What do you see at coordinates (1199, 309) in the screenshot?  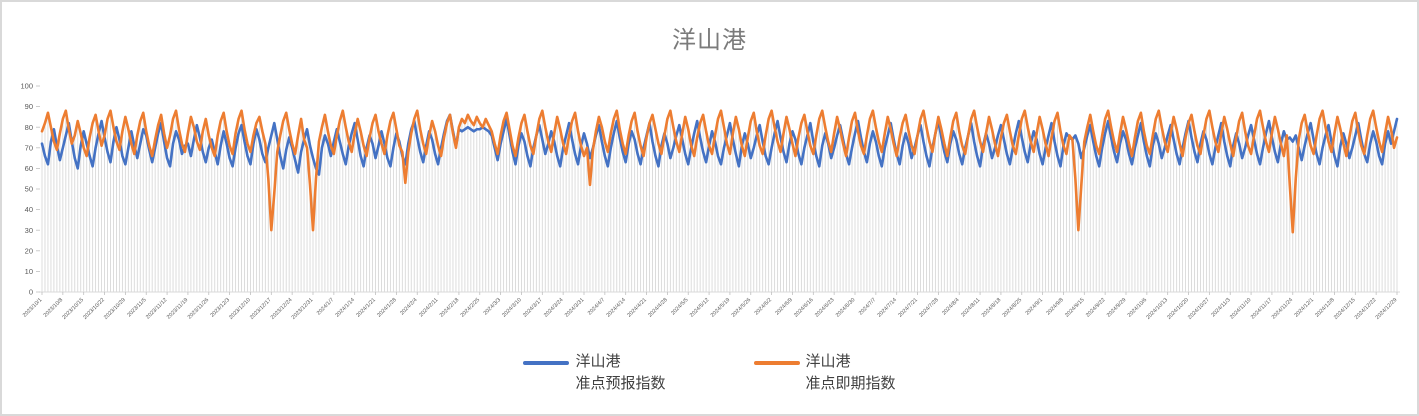 I see `svg-text: 2024/10/27` at bounding box center [1199, 309].